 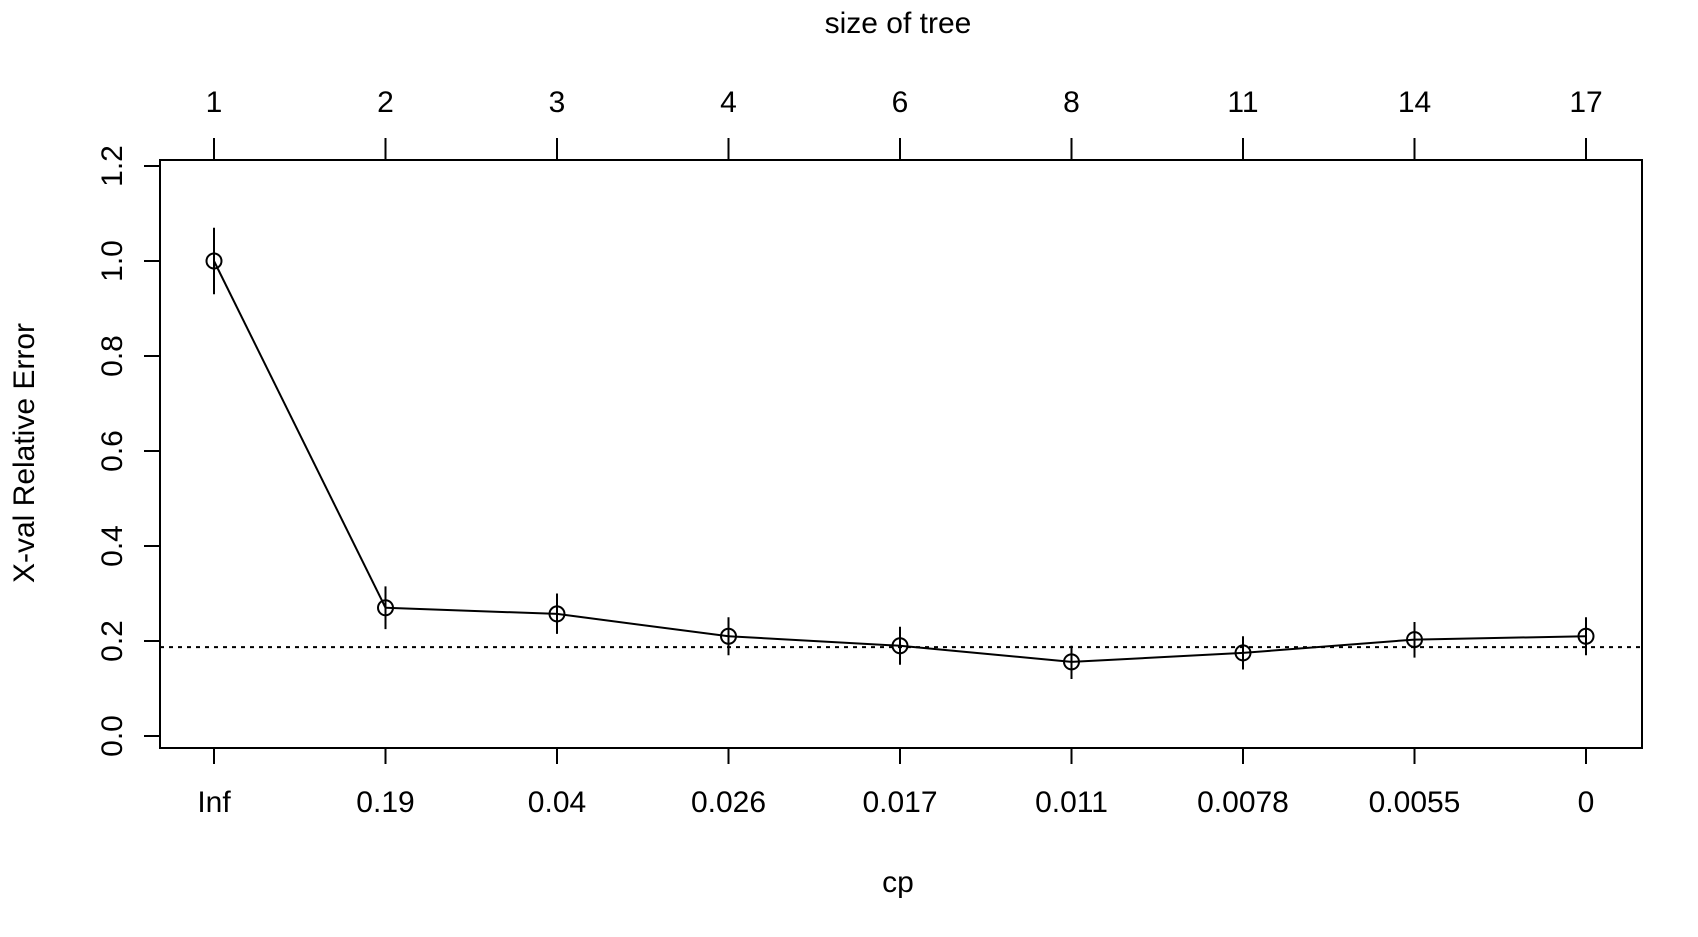 What do you see at coordinates (1243, 802) in the screenshot?
I see `x-tick-label: 0.0078` at bounding box center [1243, 802].